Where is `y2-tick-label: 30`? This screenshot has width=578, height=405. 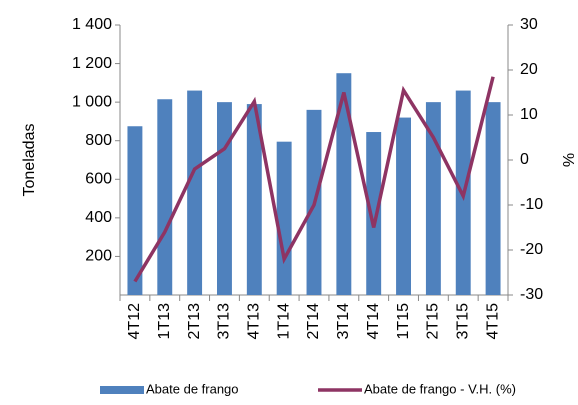
y2-tick-label: 30 is located at coordinates (529, 24).